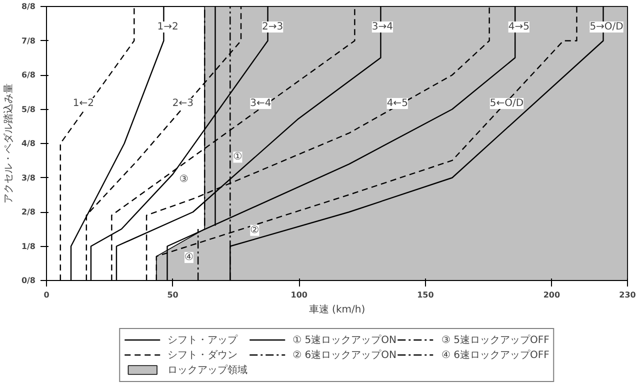 The height and width of the screenshot is (391, 641). Describe the element at coordinates (261, 103) in the screenshot. I see `annotation: 3←4` at that location.